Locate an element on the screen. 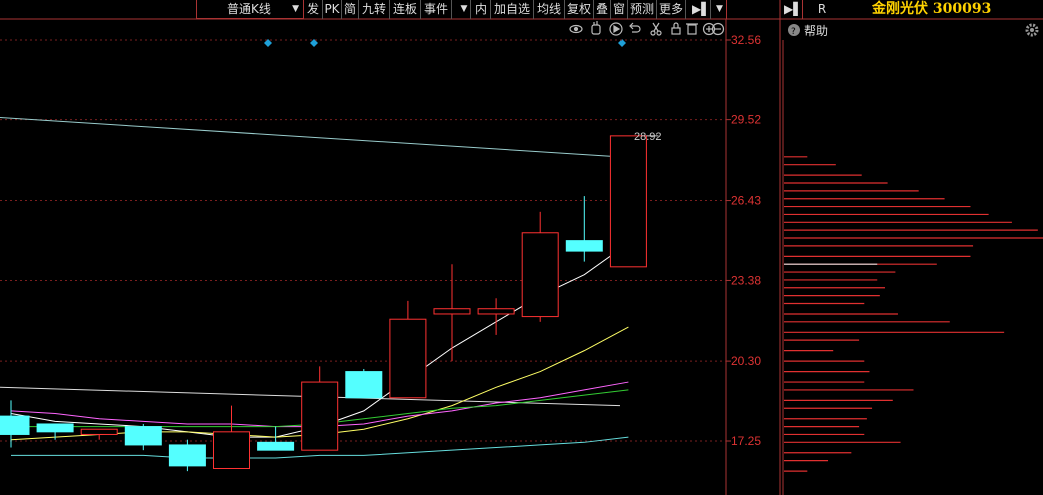 The image size is (1043, 495). period-label: 普通K线 is located at coordinates (249, 9).